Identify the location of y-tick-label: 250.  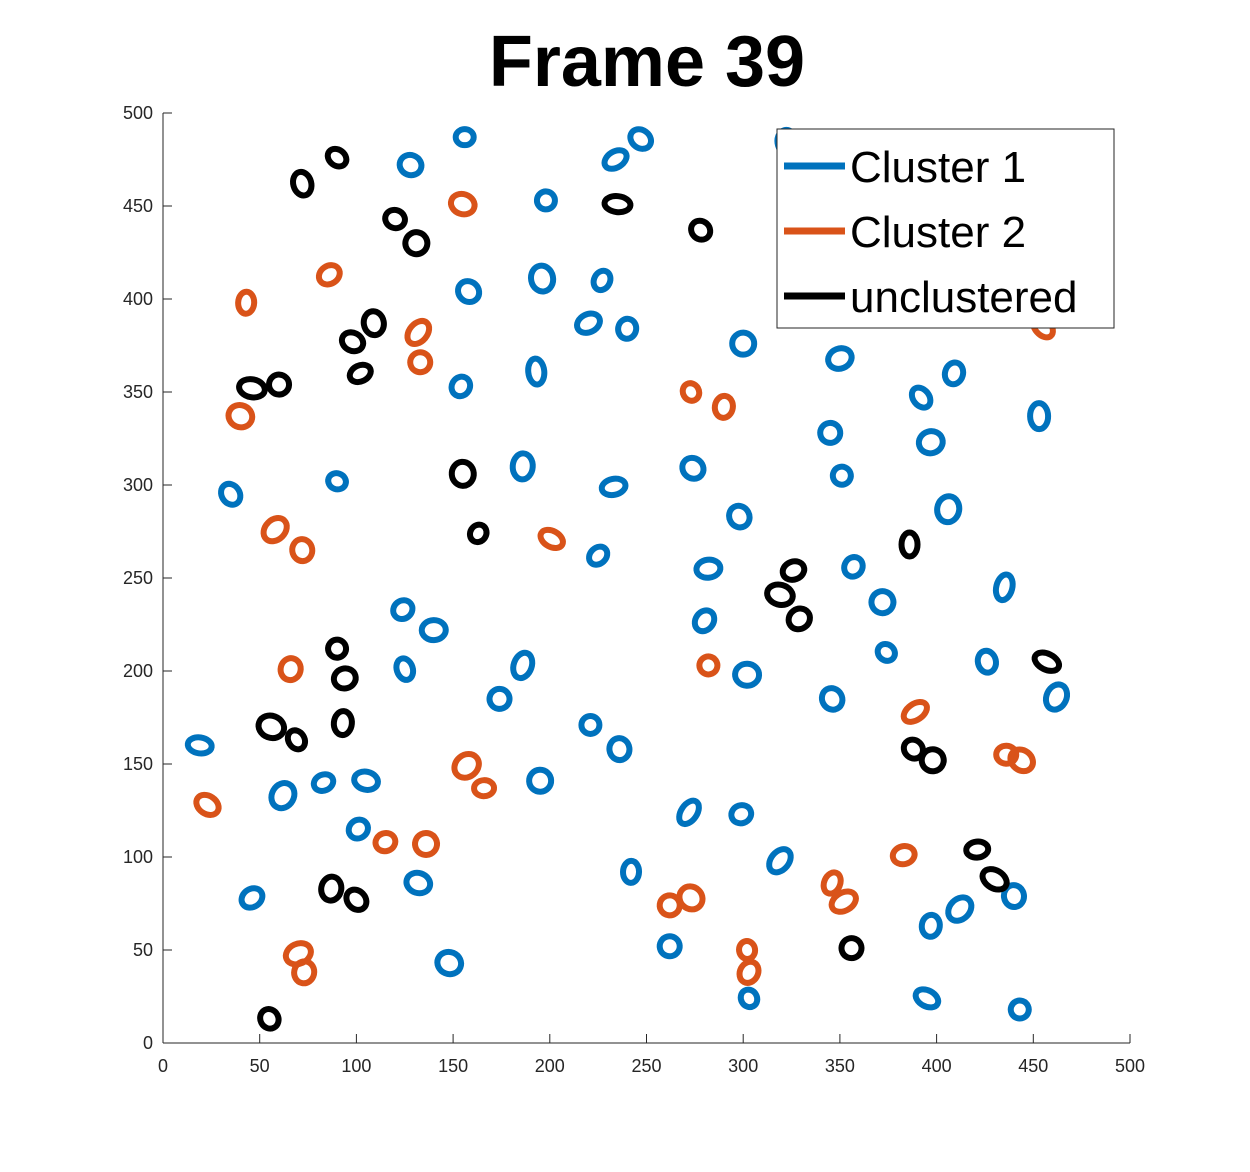
(138, 578).